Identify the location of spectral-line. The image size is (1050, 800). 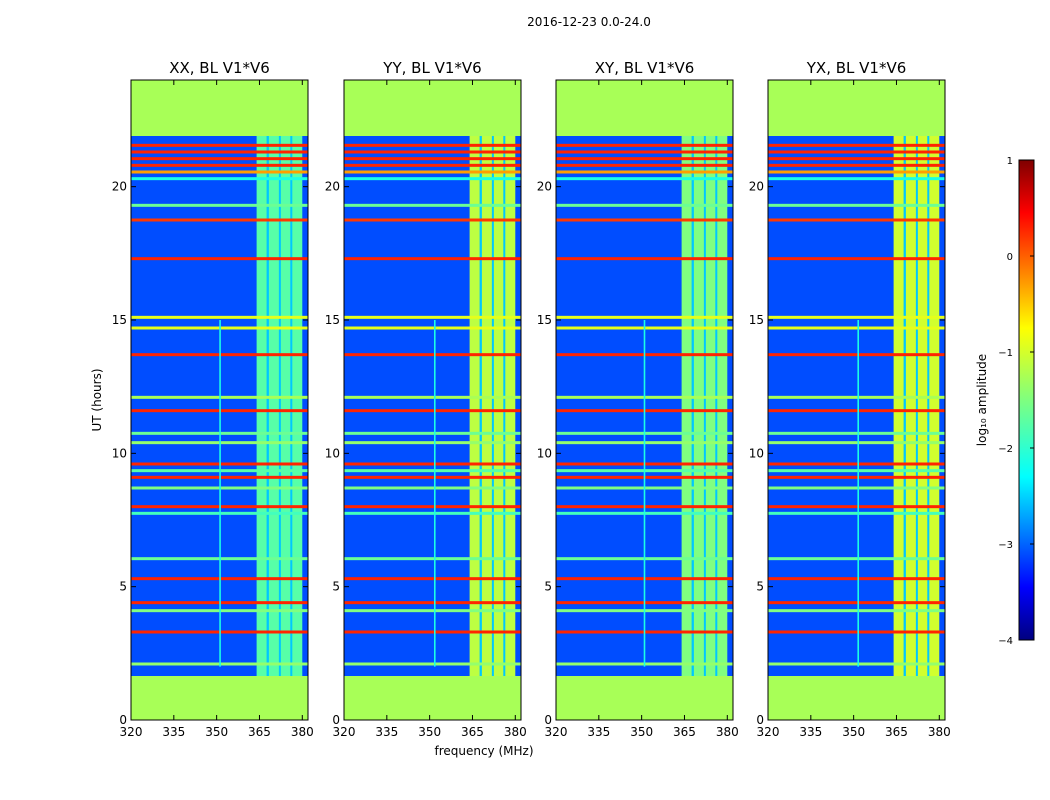
(858, 493).